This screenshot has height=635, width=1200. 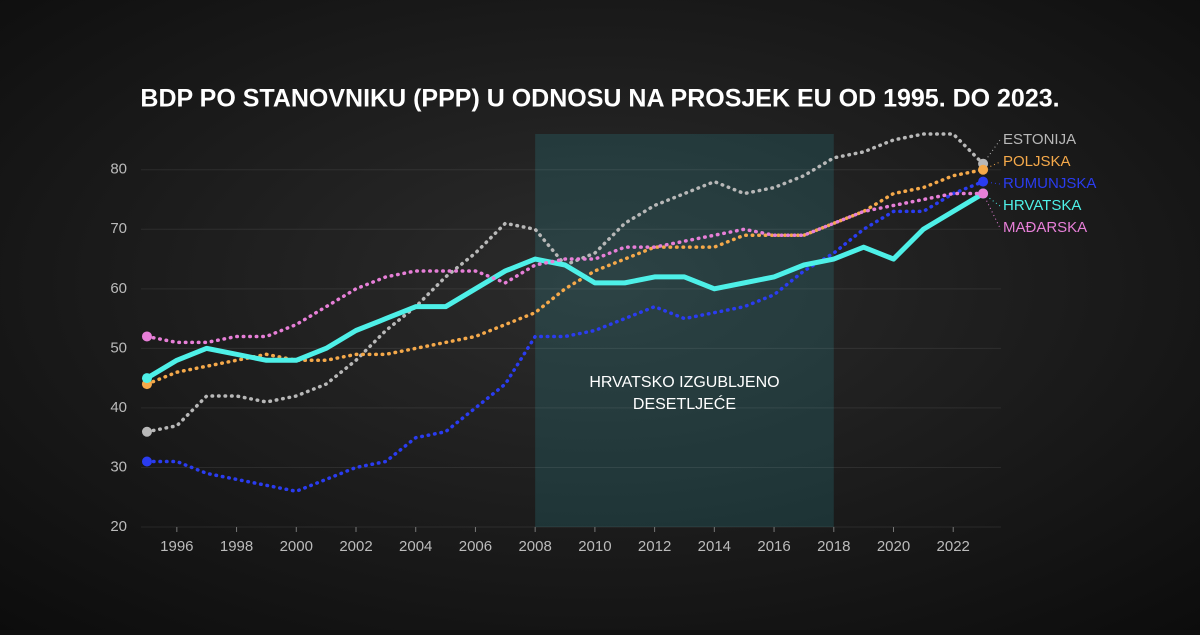 I want to click on x-tick-label: 2004, so click(x=415, y=546).